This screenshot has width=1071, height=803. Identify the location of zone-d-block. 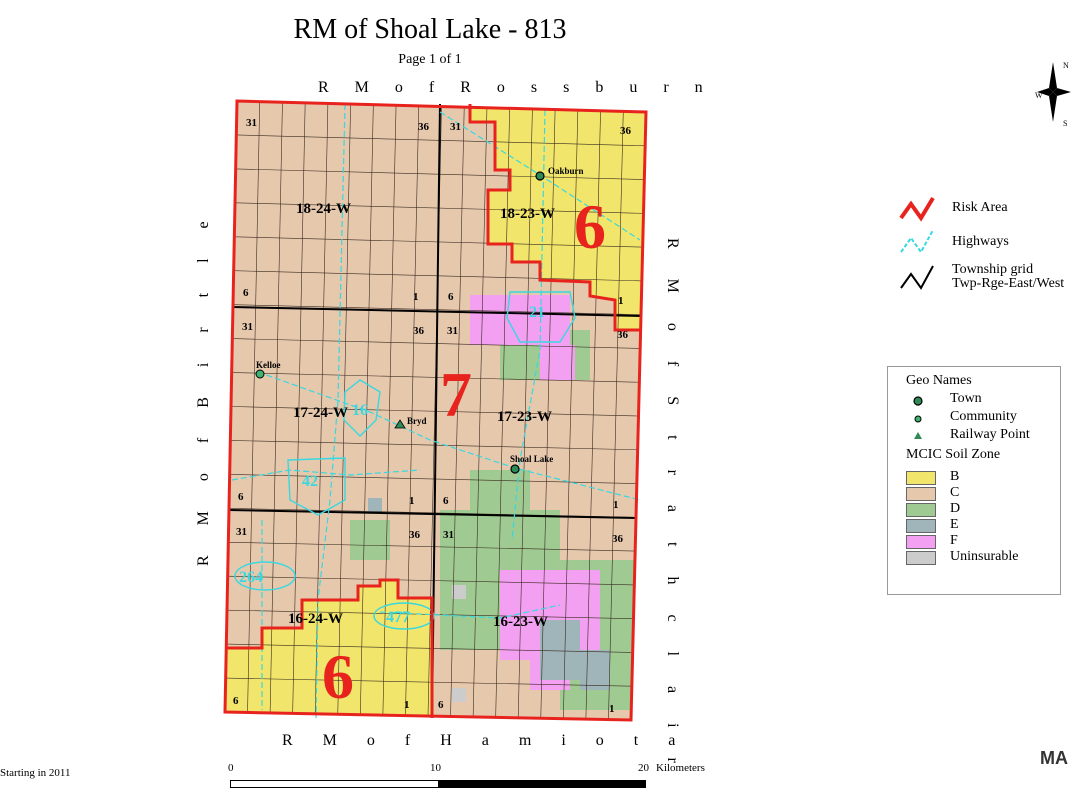
(500, 490).